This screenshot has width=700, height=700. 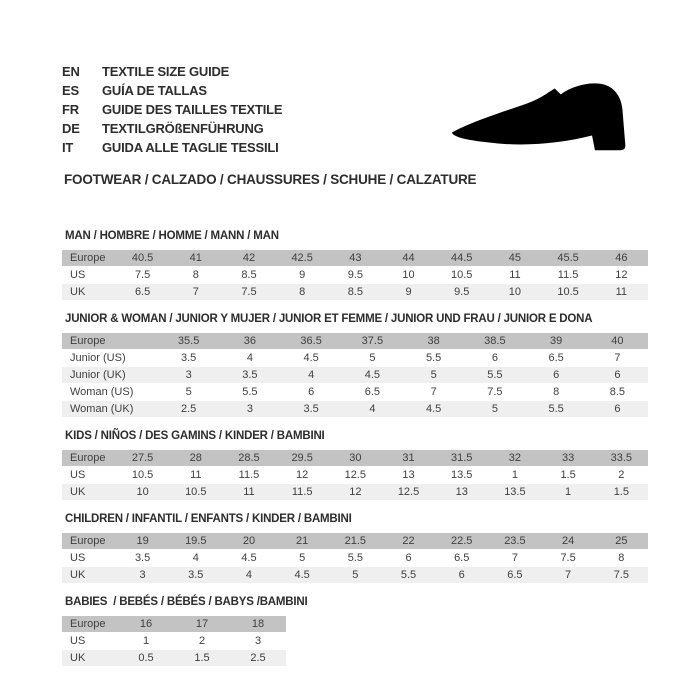 What do you see at coordinates (408, 458) in the screenshot?
I see `size-value-cell: 31` at bounding box center [408, 458].